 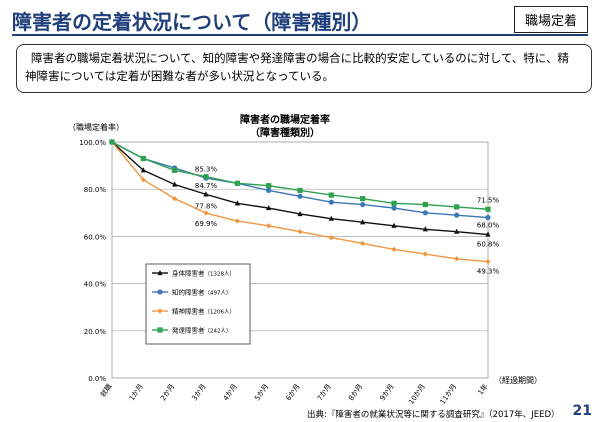 What do you see at coordinates (136, 393) in the screenshot?
I see `x-tick-label: 1か月` at bounding box center [136, 393].